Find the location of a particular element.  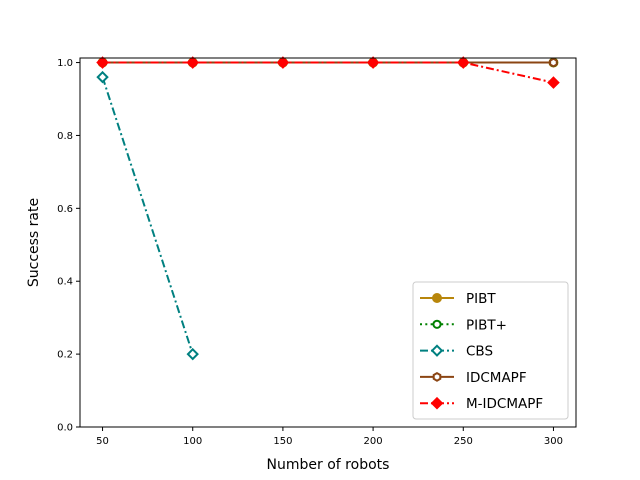

legend: PIBT PIBT+ CBS IDCMAPF M-IDCMAPF is located at coordinates (490, 350).